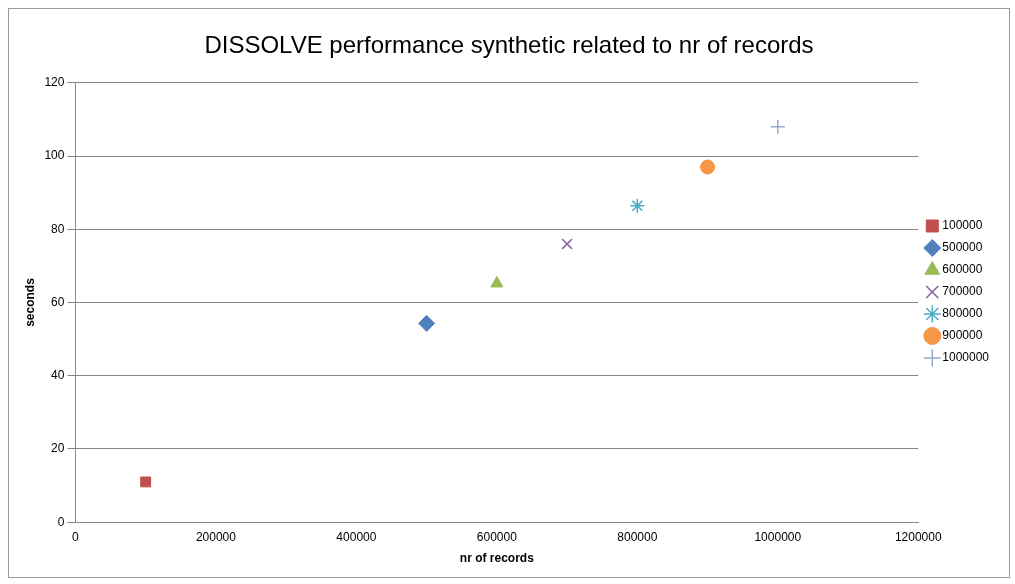 The width and height of the screenshot is (1015, 584). What do you see at coordinates (966, 357) in the screenshot?
I see `legend-label: 1000000` at bounding box center [966, 357].